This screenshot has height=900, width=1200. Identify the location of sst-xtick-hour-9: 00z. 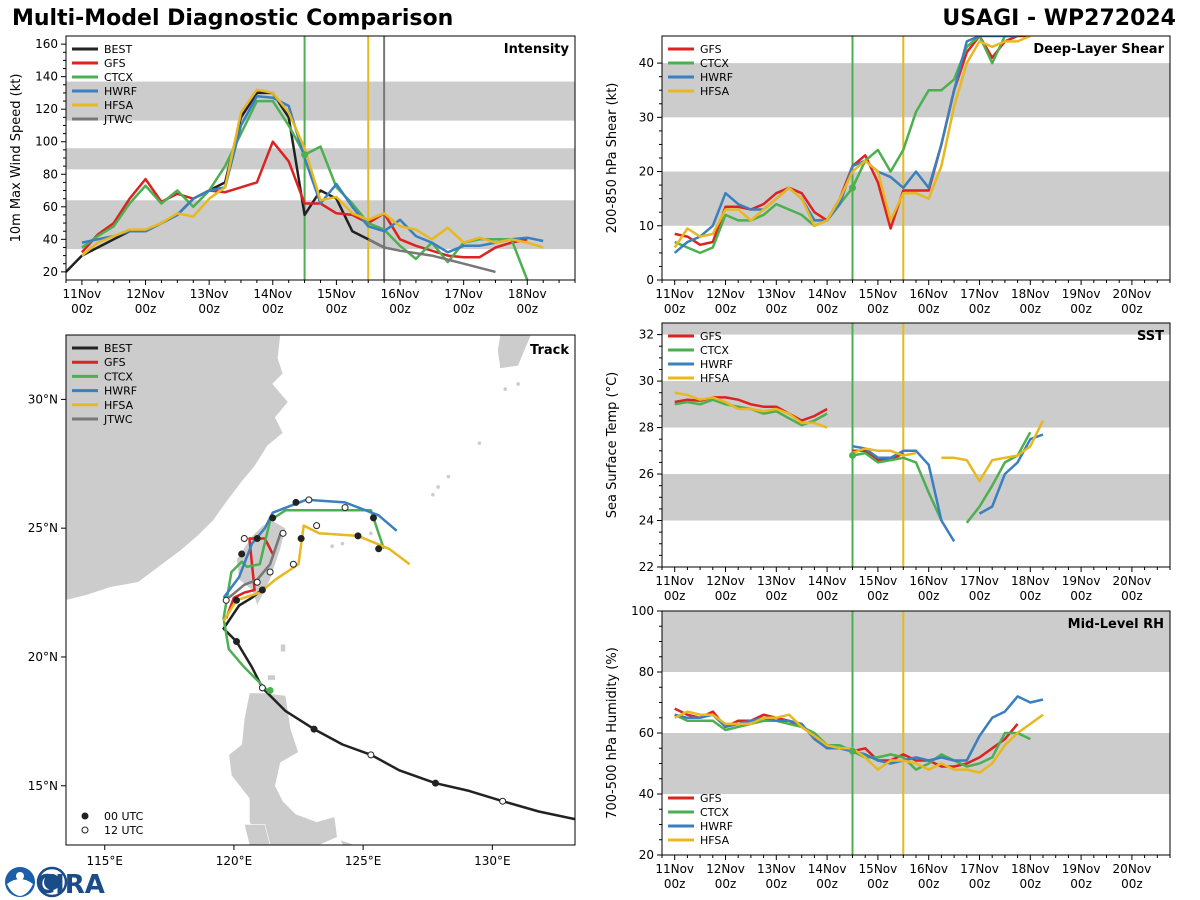
(1132, 596).